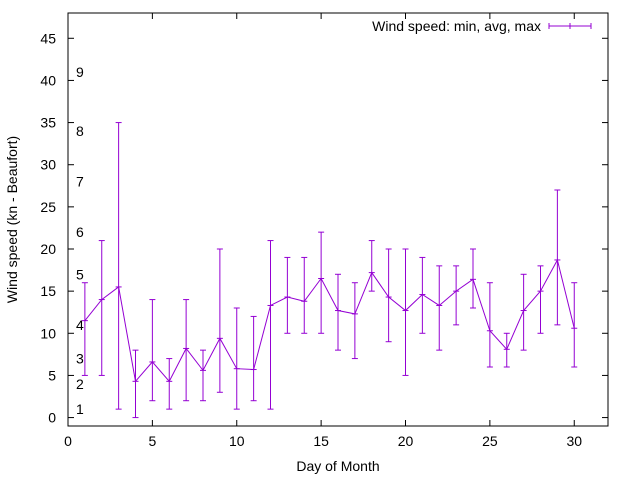 The height and width of the screenshot is (480, 640). I want to click on x-axis-title: Day of Month, so click(337, 466).